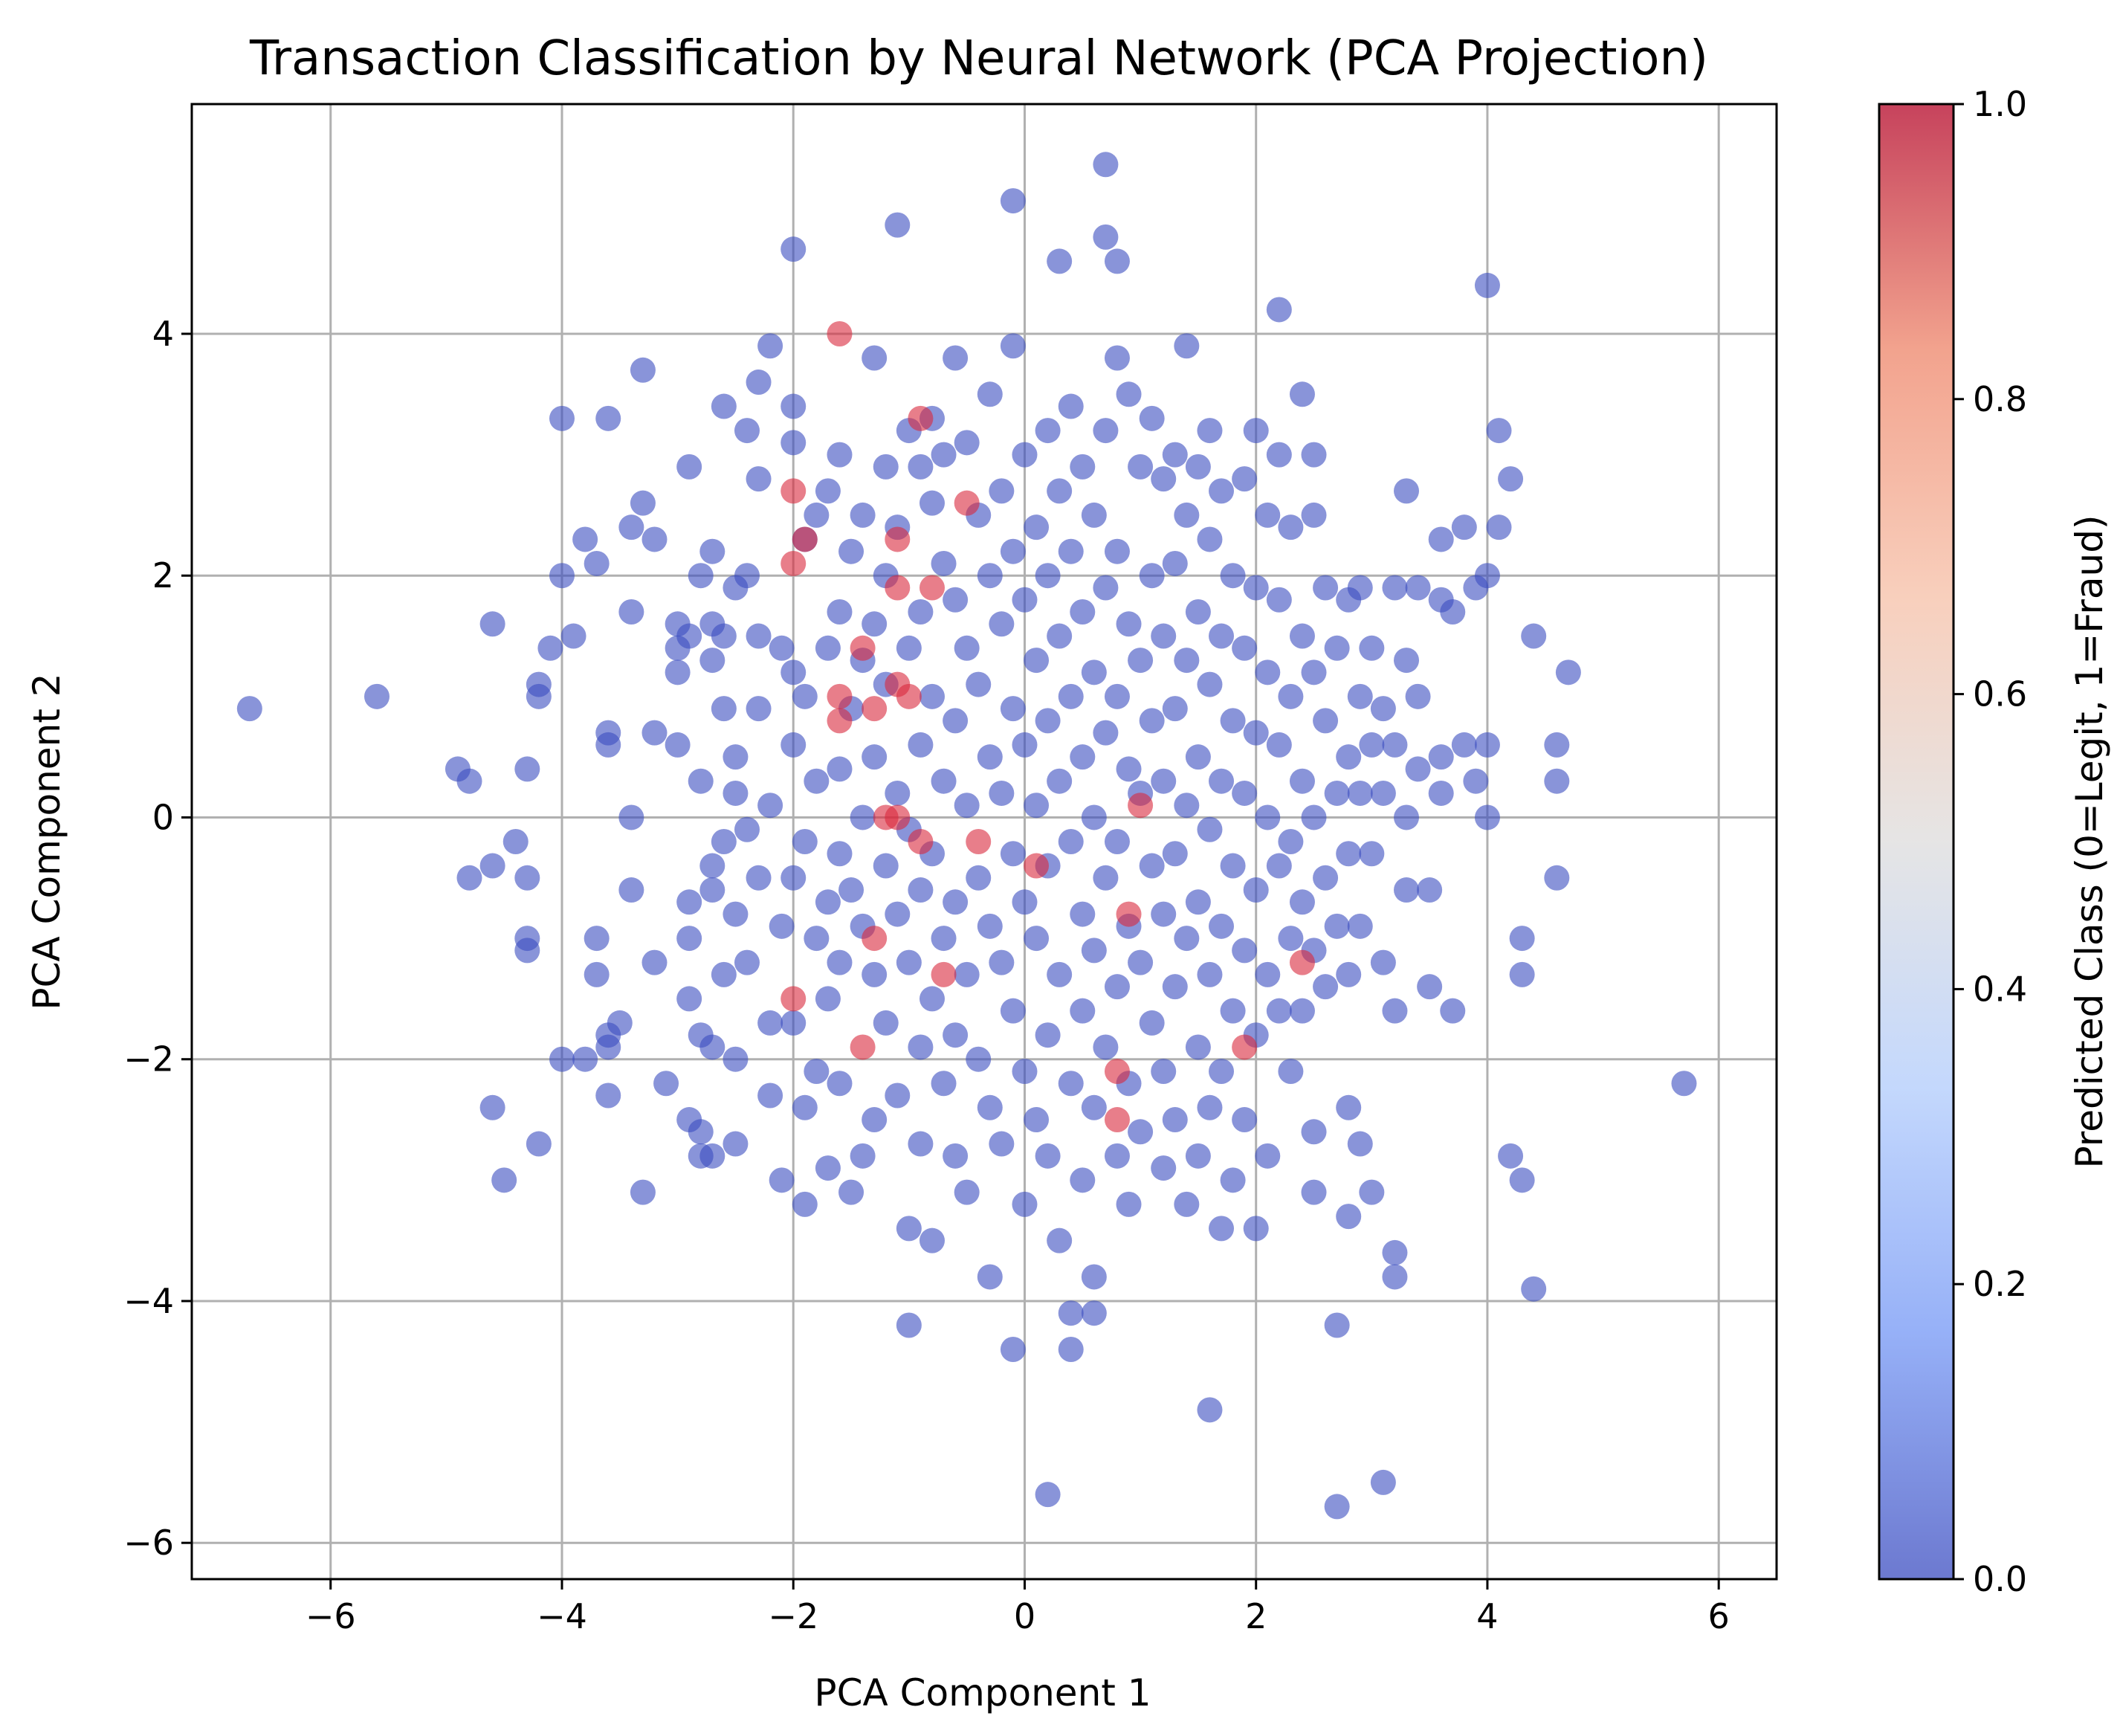  Describe the element at coordinates (1917, 842) in the screenshot. I see `colorbar-gradient` at that location.